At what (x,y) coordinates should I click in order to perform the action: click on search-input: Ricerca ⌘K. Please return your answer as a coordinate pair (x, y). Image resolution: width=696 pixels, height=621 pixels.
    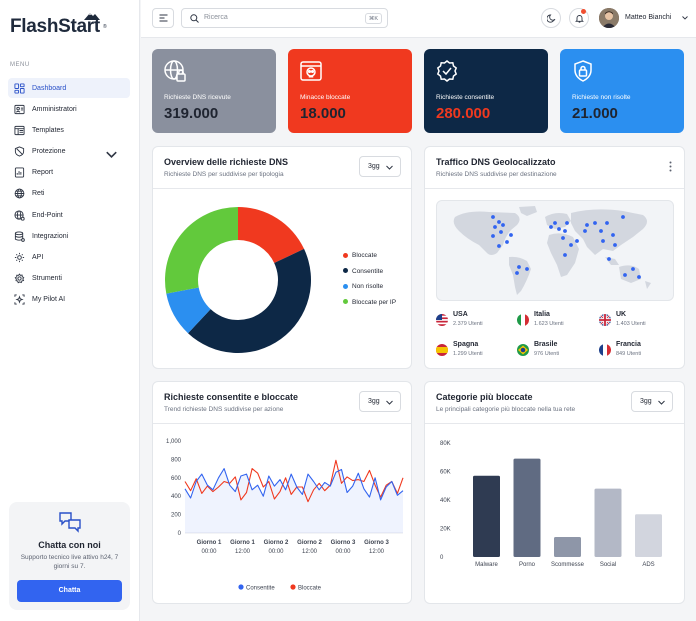
    Looking at the image, I should click on (284, 18).